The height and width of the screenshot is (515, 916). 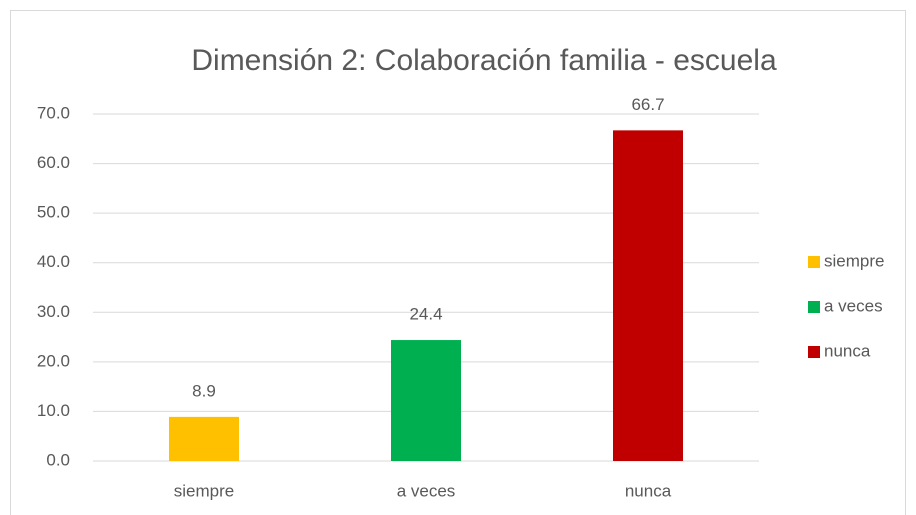 I want to click on x-tick-label: siempre, so click(x=204, y=490).